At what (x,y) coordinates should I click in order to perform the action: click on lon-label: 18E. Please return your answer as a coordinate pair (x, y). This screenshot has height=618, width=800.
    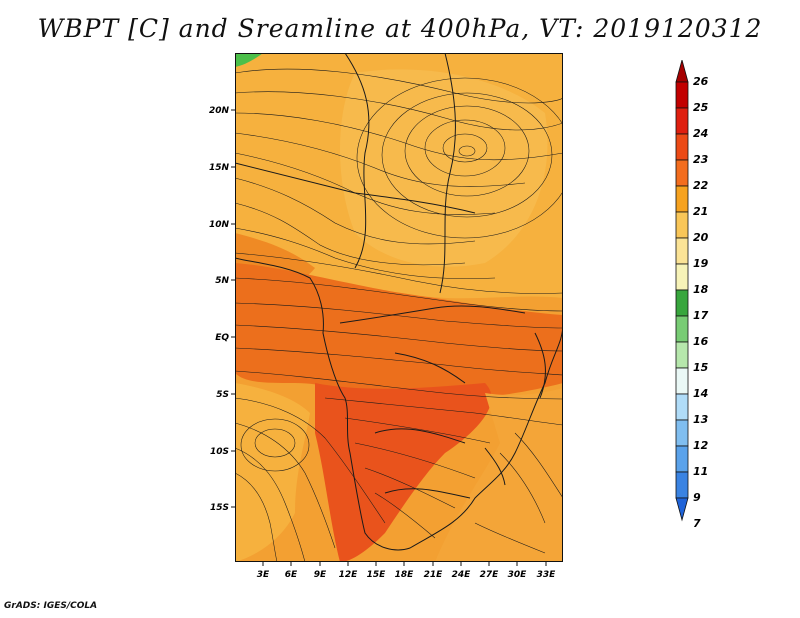
    Looking at the image, I should click on (405, 575).